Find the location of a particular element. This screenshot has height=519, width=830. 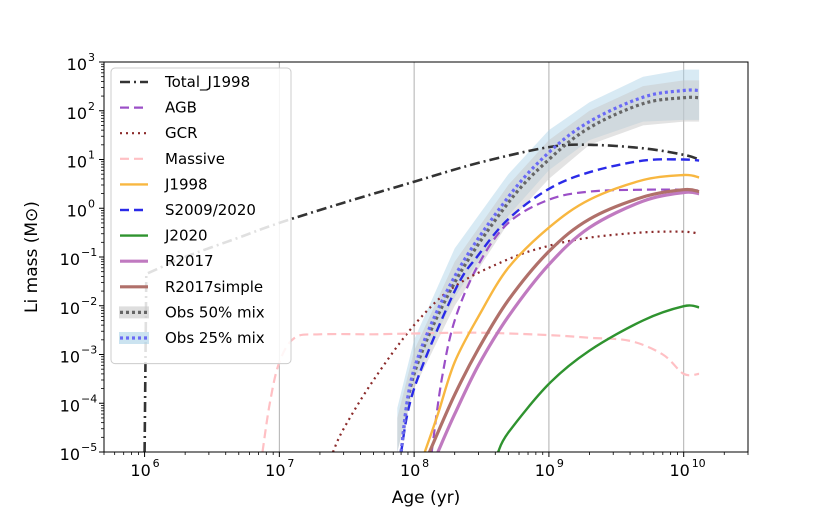

y-tick-exponent: 1 is located at coordinates (91, 155).